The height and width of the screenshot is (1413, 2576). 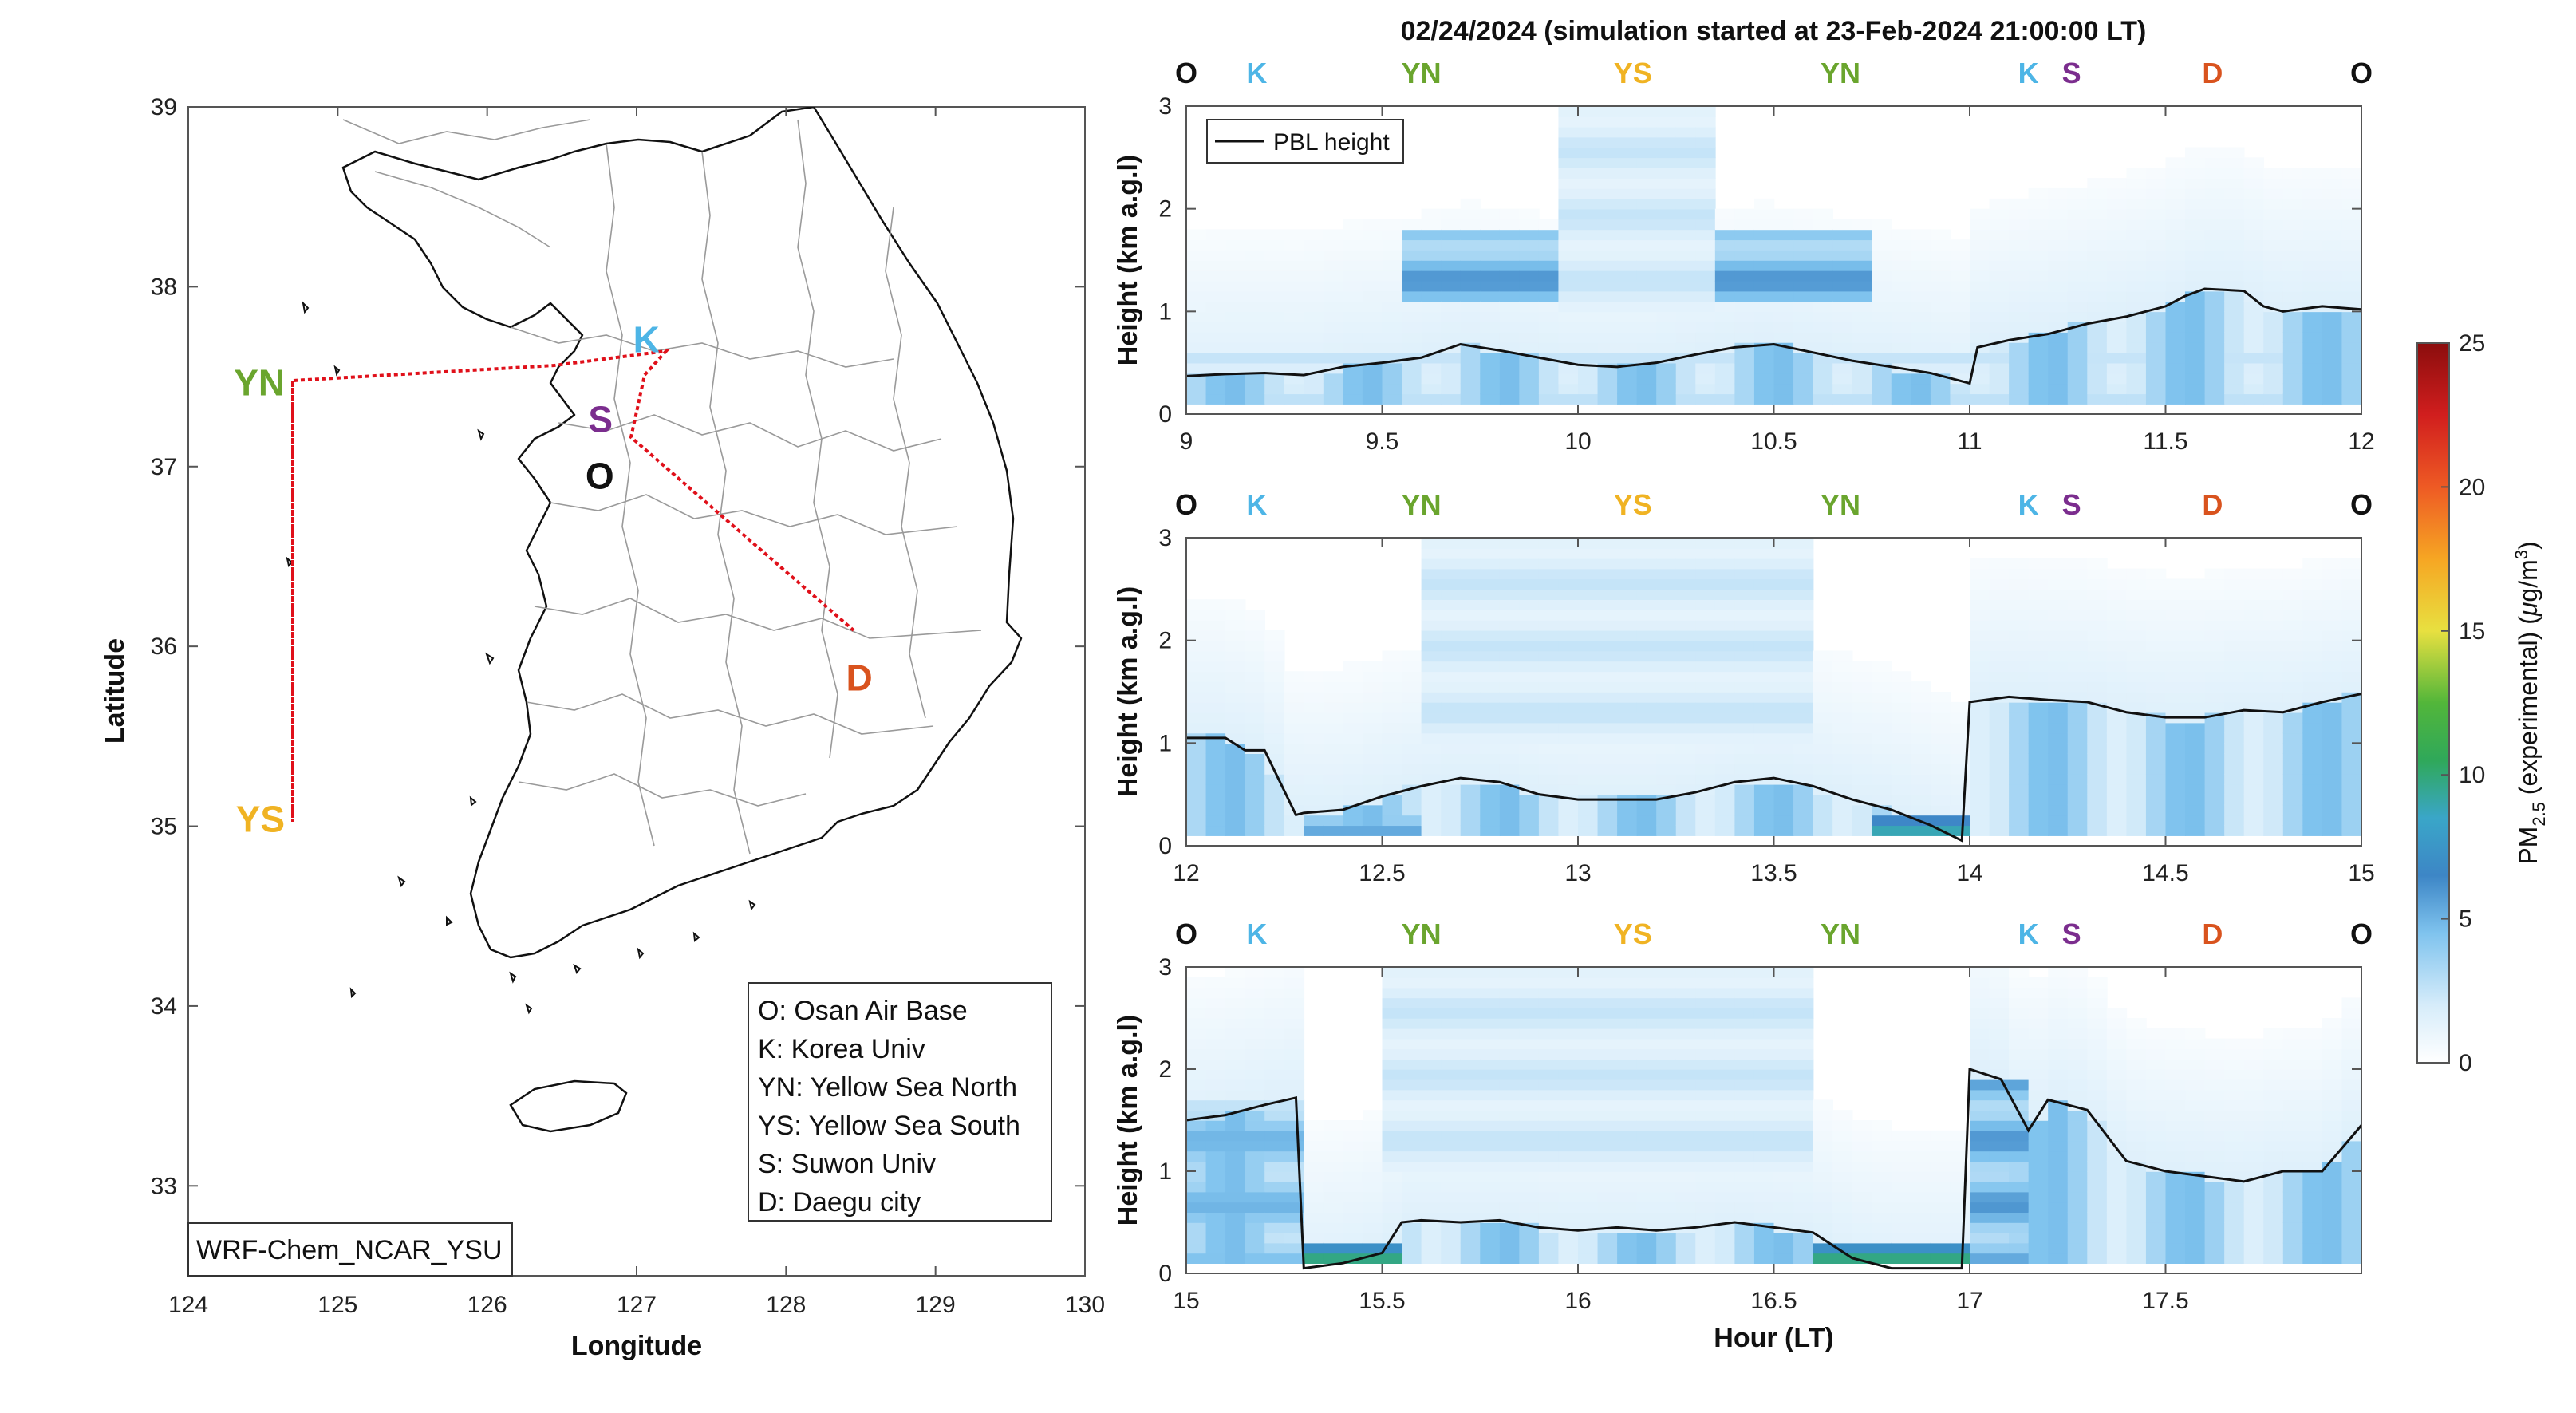 I want to click on x-tick-label: 10, so click(x=1577, y=441).